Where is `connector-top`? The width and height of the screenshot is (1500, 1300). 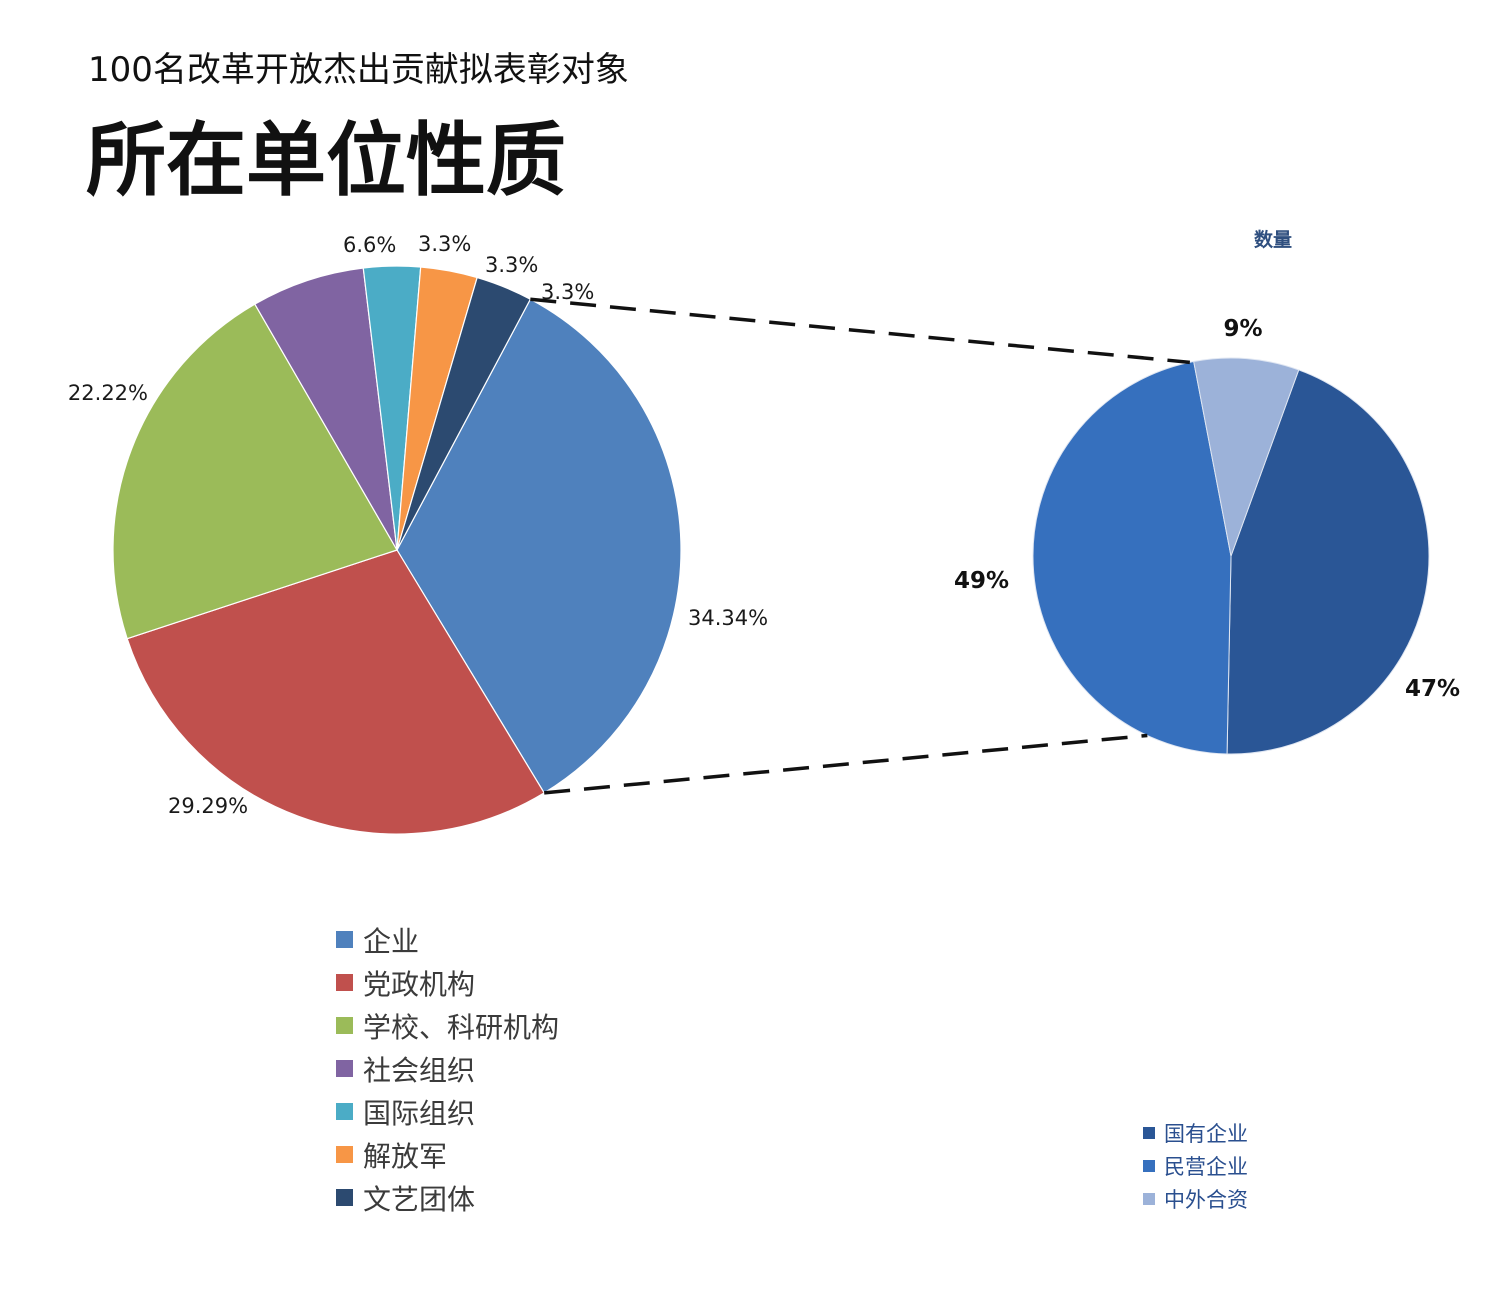
connector-top is located at coordinates (860, 331).